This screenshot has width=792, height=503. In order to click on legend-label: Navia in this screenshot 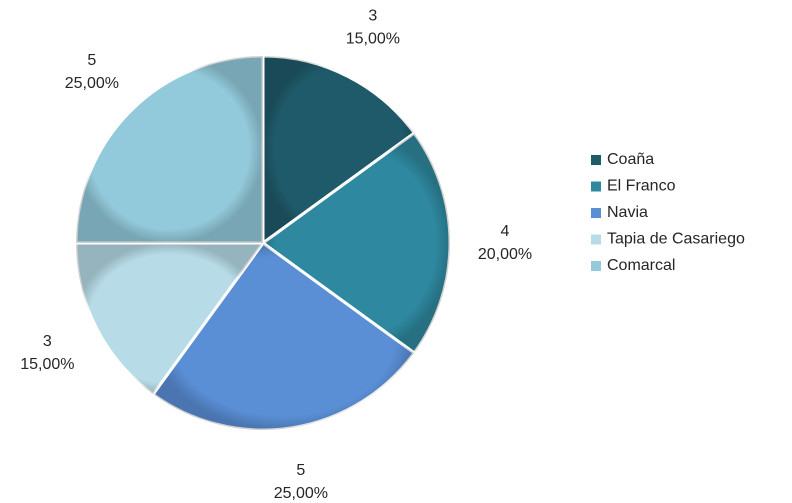, I will do `click(627, 212)`.